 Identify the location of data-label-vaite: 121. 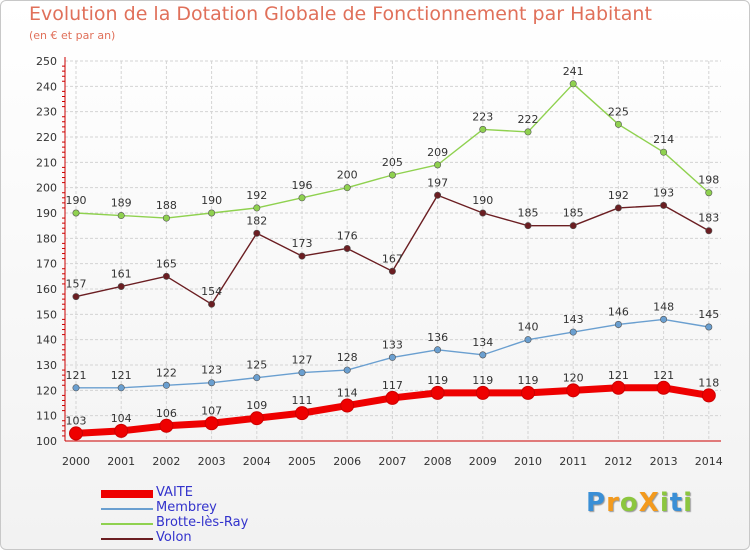
(618, 375).